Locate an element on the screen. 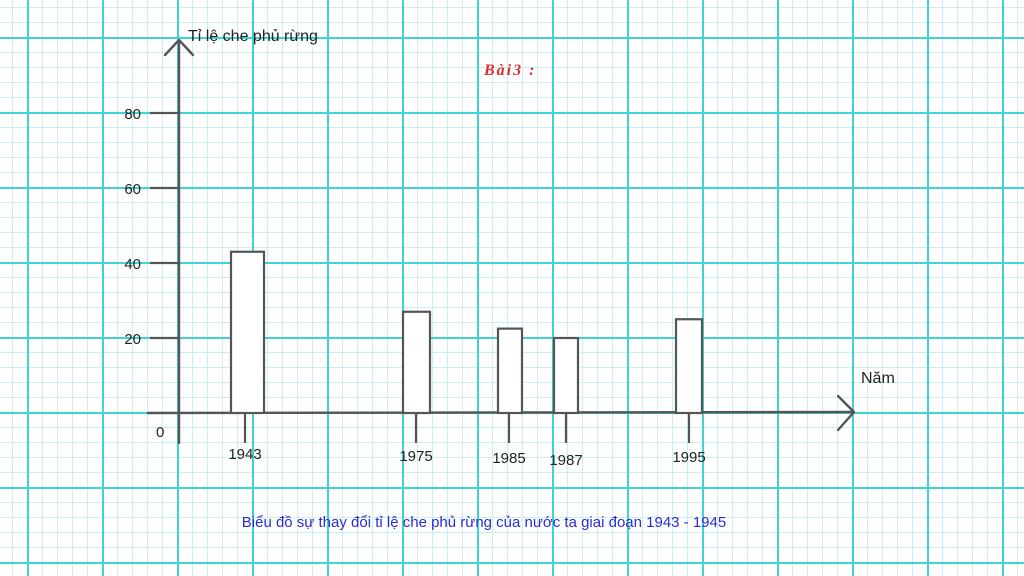 The image size is (1024, 576). x-axis-title: Năm is located at coordinates (878, 378).